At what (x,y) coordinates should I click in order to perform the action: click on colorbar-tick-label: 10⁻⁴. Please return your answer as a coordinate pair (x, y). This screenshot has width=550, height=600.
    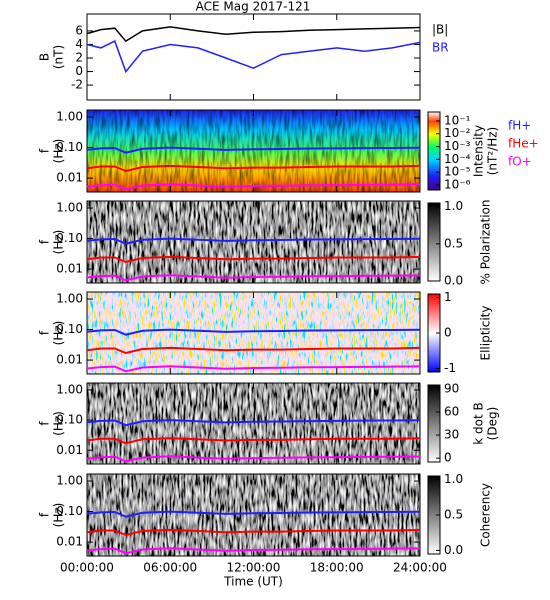
    Looking at the image, I should click on (457, 159).